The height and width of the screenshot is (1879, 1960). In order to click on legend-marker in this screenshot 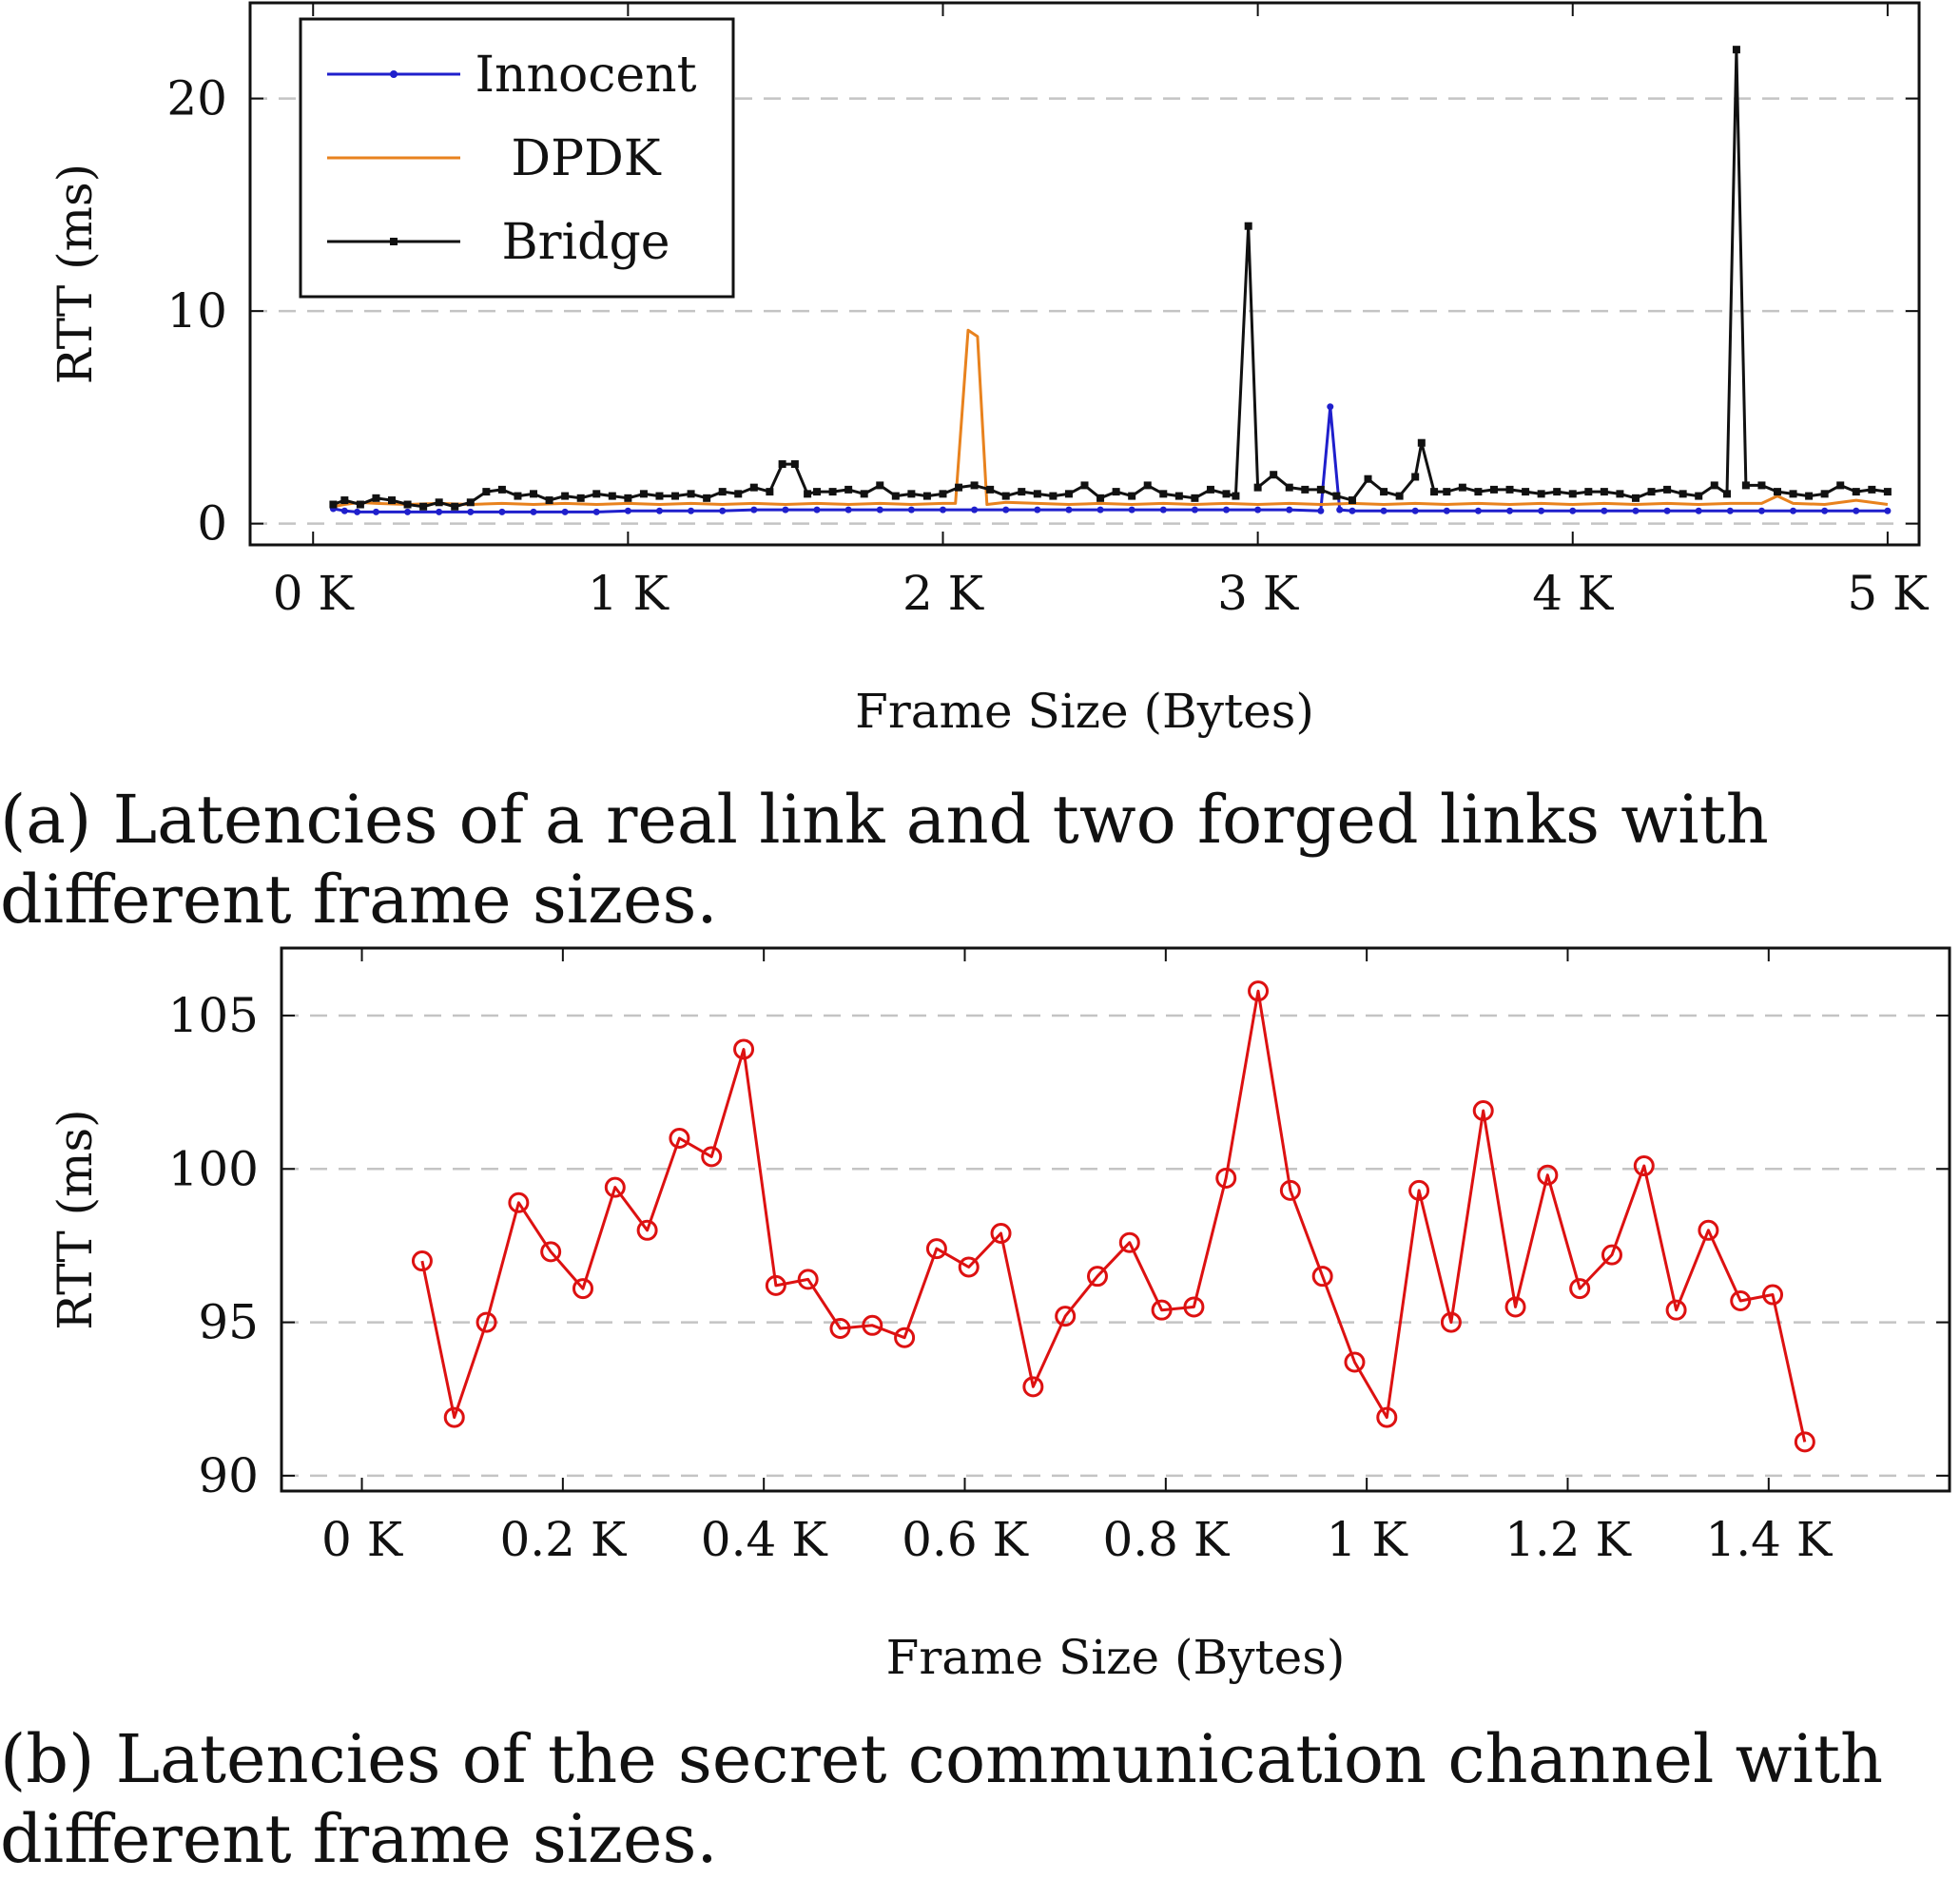, I will do `click(394, 241)`.